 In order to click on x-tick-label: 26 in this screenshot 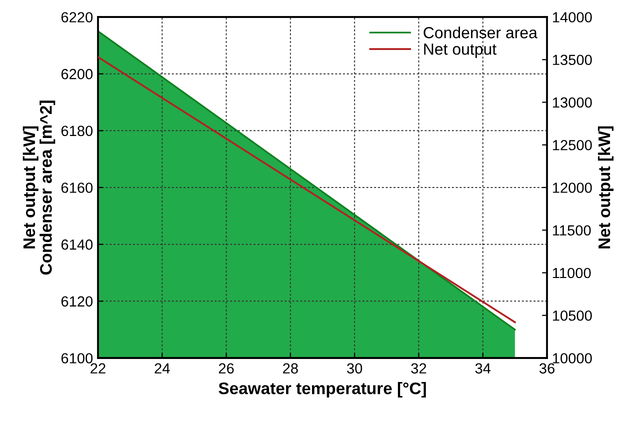, I will do `click(226, 368)`.